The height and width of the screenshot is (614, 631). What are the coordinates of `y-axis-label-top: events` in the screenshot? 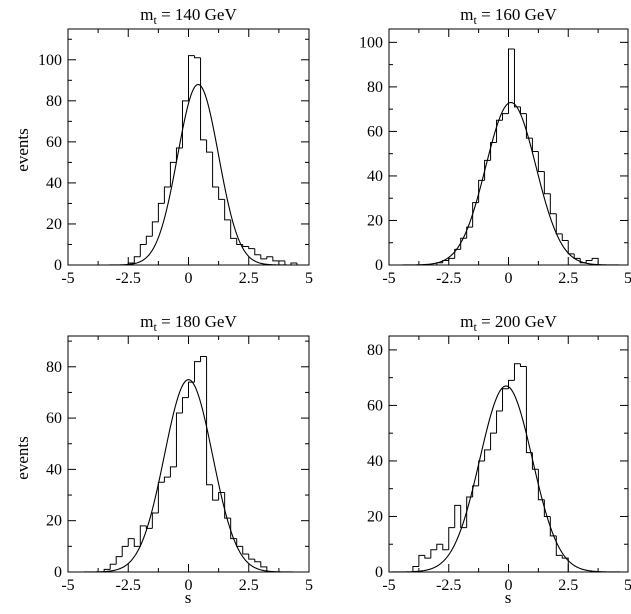 It's located at (22, 149).